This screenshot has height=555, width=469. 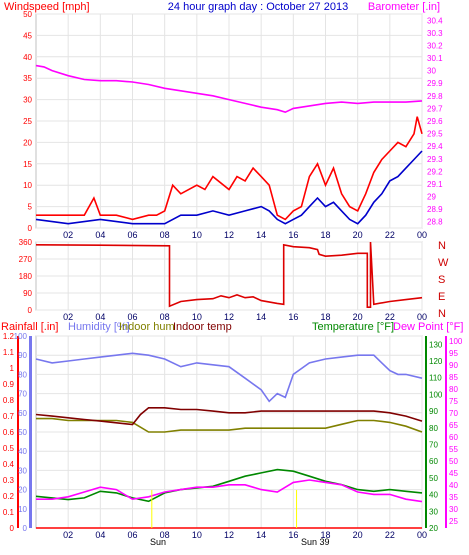 What do you see at coordinates (165, 235) in the screenshot?
I see `x-tick-label: 08` at bounding box center [165, 235].